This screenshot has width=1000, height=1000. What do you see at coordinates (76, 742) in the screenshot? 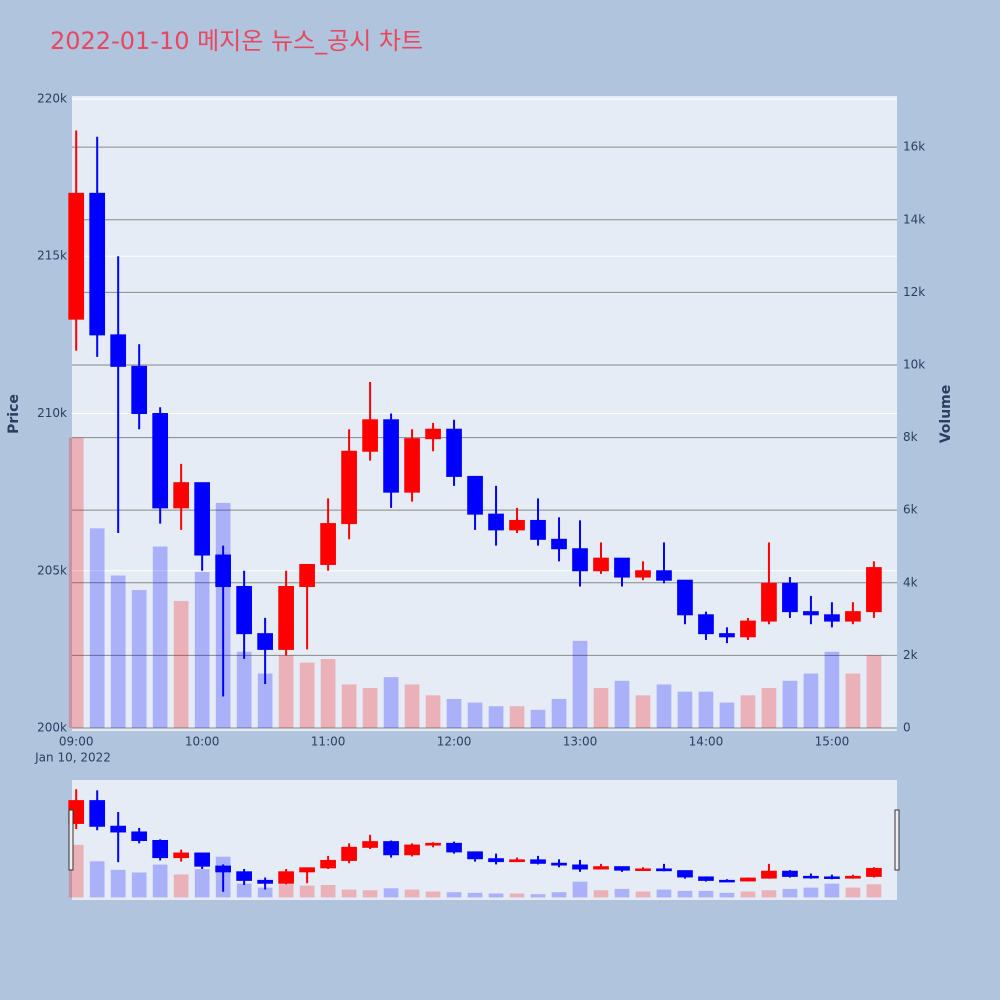
I see `x-tick-label: 09:00` at bounding box center [76, 742].